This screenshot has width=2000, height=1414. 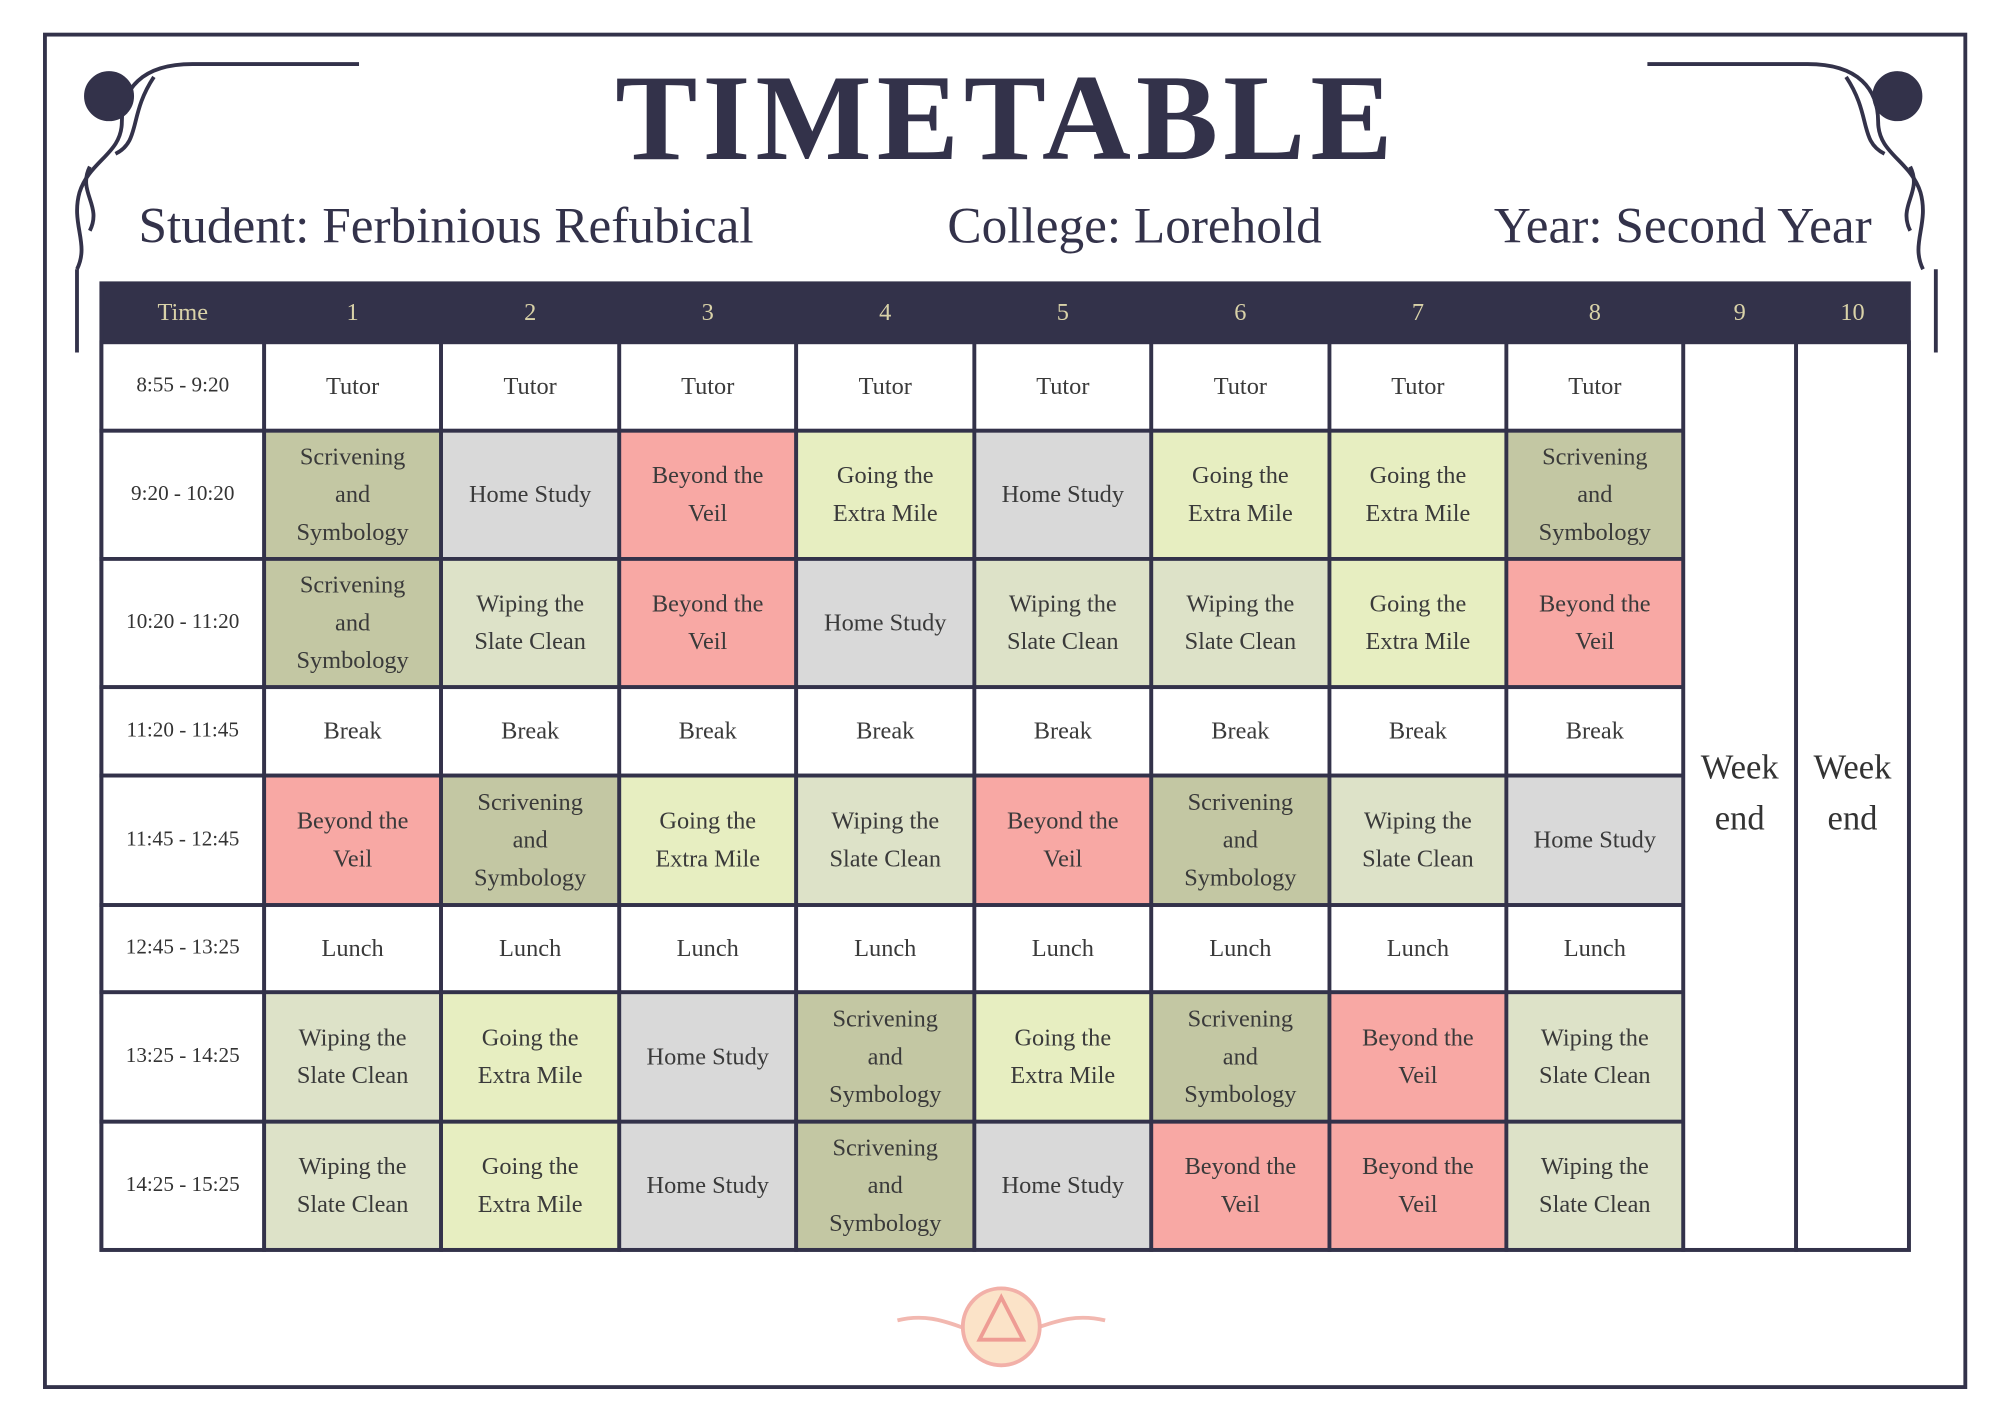 I want to click on corner-ornament-left, so click(x=217, y=207).